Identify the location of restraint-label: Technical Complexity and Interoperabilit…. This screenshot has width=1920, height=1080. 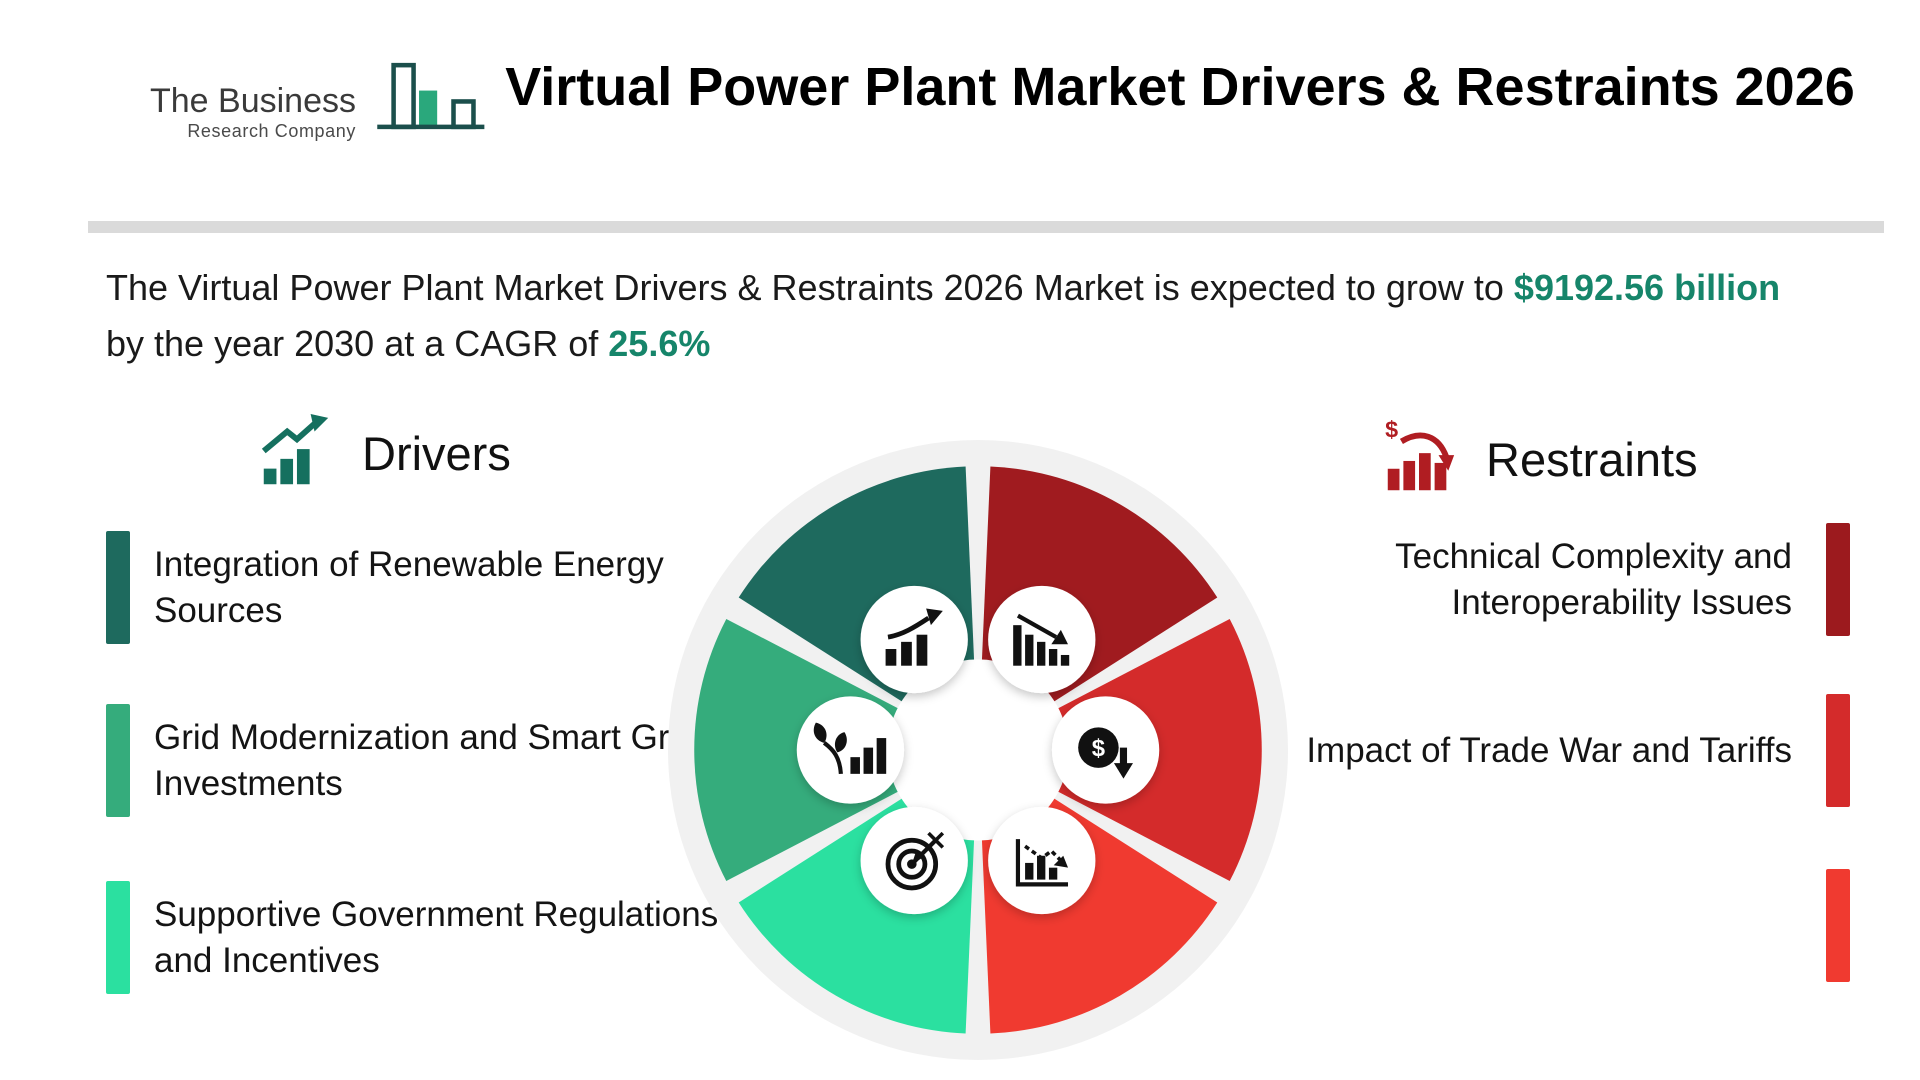
(1593, 579).